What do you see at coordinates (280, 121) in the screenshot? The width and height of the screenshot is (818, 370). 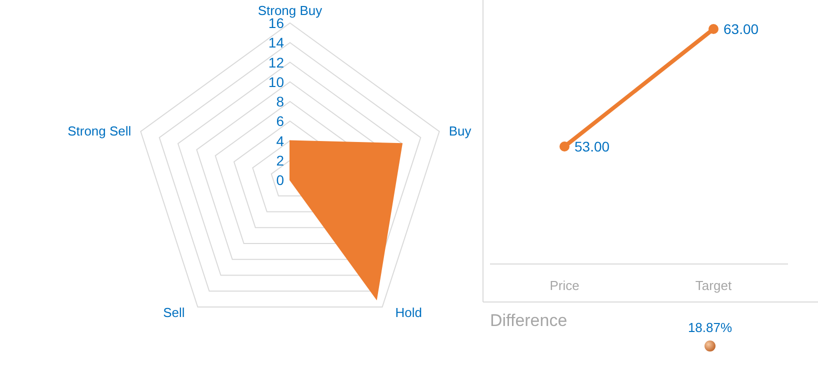 I see `y-tick-label: 6` at bounding box center [280, 121].